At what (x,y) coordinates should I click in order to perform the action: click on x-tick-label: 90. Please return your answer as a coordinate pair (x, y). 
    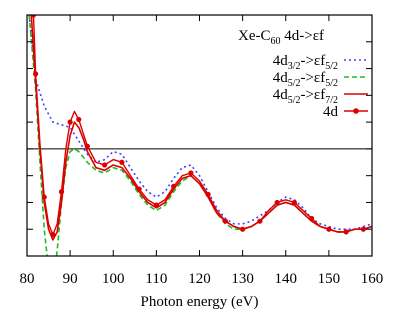
    Looking at the image, I should click on (70, 279).